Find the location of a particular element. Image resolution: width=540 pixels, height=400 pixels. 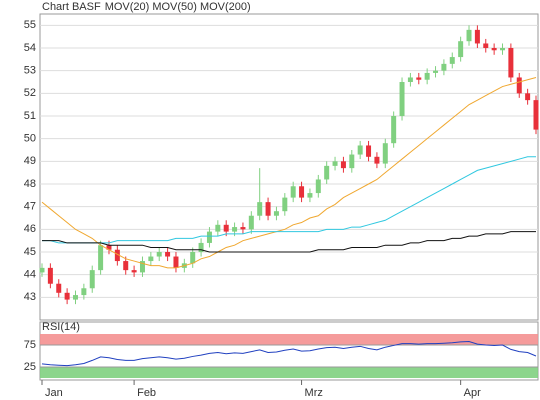

y-tick-label: 49 is located at coordinates (30, 161).